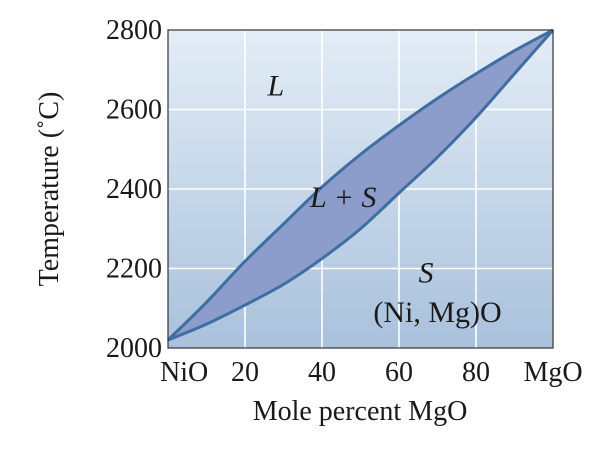 Image resolution: width=605 pixels, height=452 pixels. Describe the element at coordinates (245, 372) in the screenshot. I see `x-tick-label: 20` at that location.